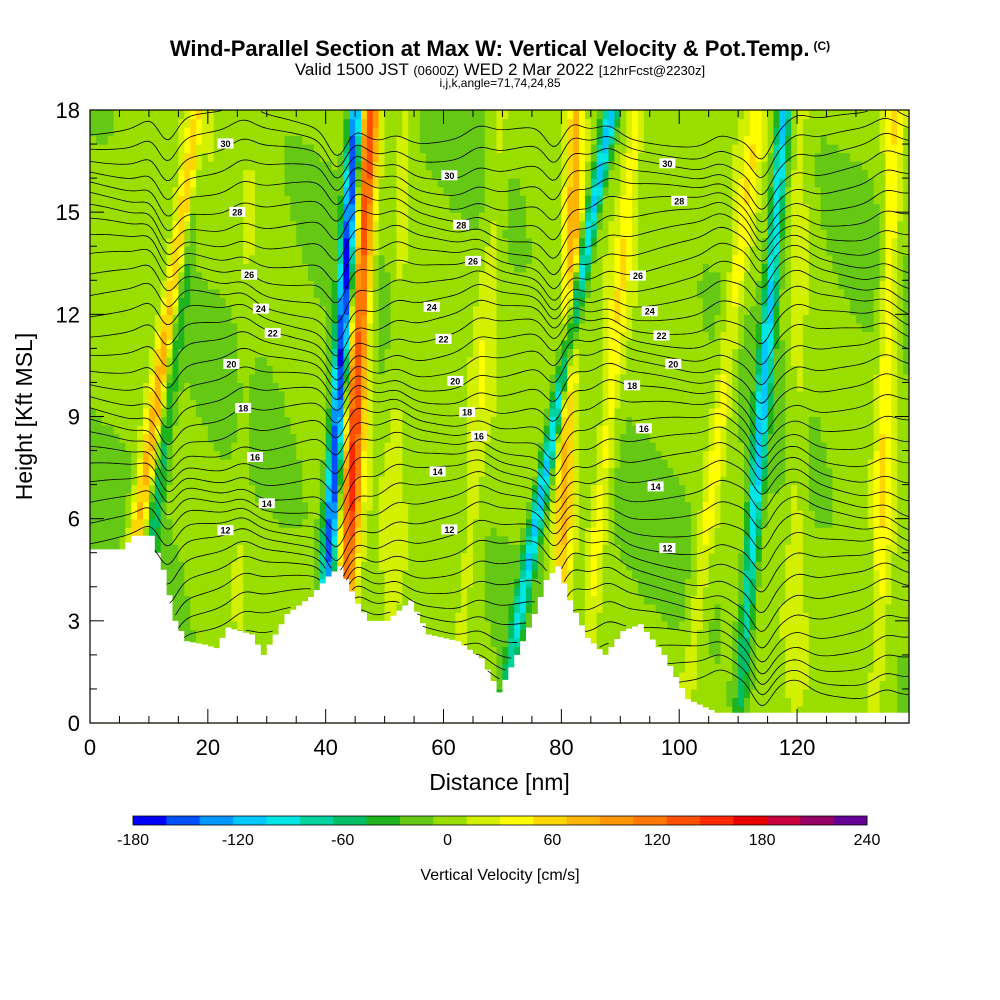 The image size is (1000, 1000). What do you see at coordinates (68, 314) in the screenshot?
I see `y-tick-label: 12` at bounding box center [68, 314].